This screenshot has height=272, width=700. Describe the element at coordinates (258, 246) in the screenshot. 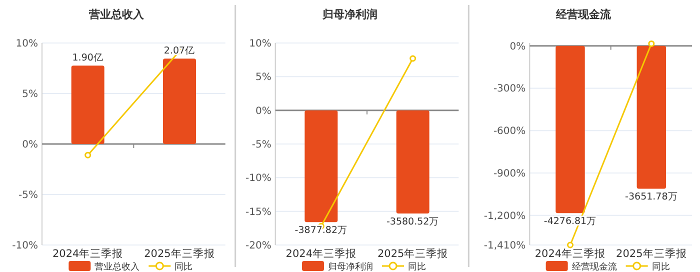

I see `y-tick-label: -20%` at that location.